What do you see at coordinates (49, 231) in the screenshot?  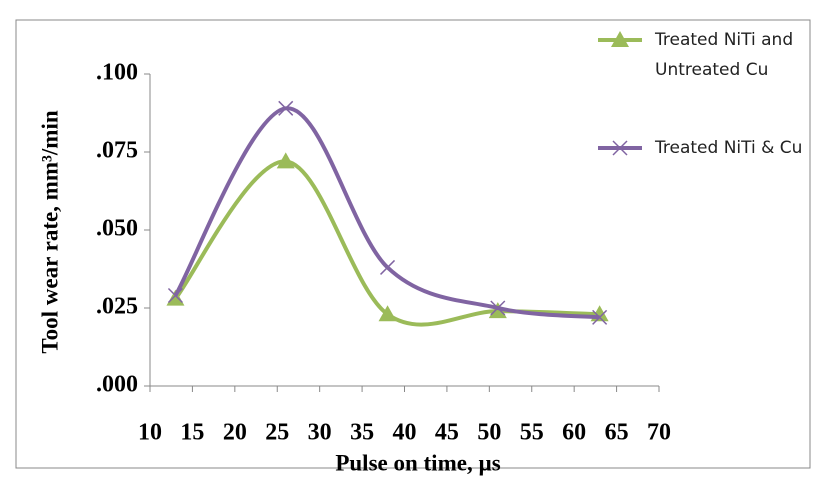 I see `y-axis-label: Tool wear rate, mm³/min` at bounding box center [49, 231].